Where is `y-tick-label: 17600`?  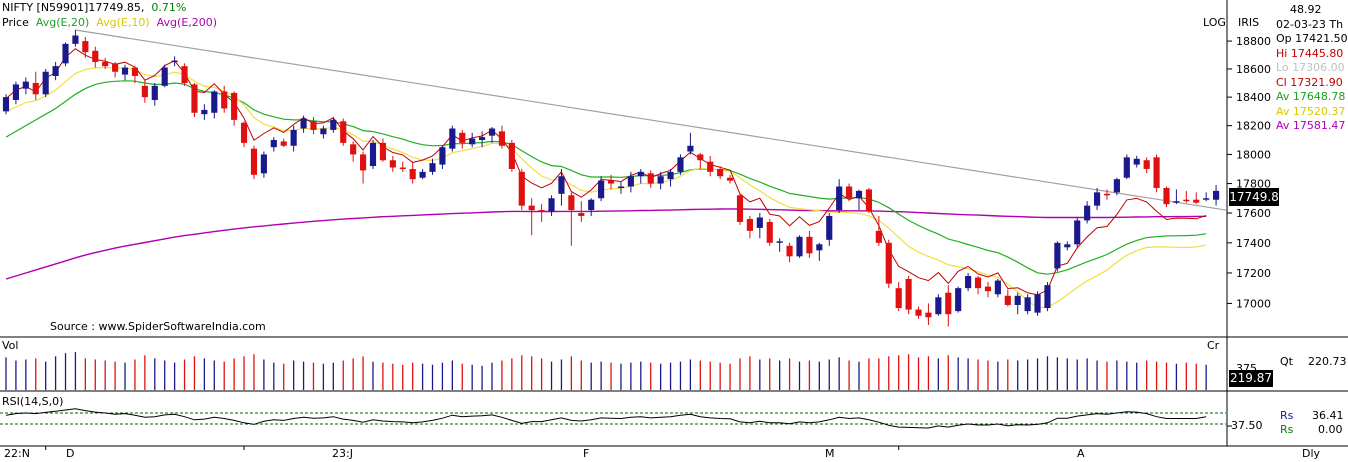 y-tick-label: 17600 is located at coordinates (1253, 213).